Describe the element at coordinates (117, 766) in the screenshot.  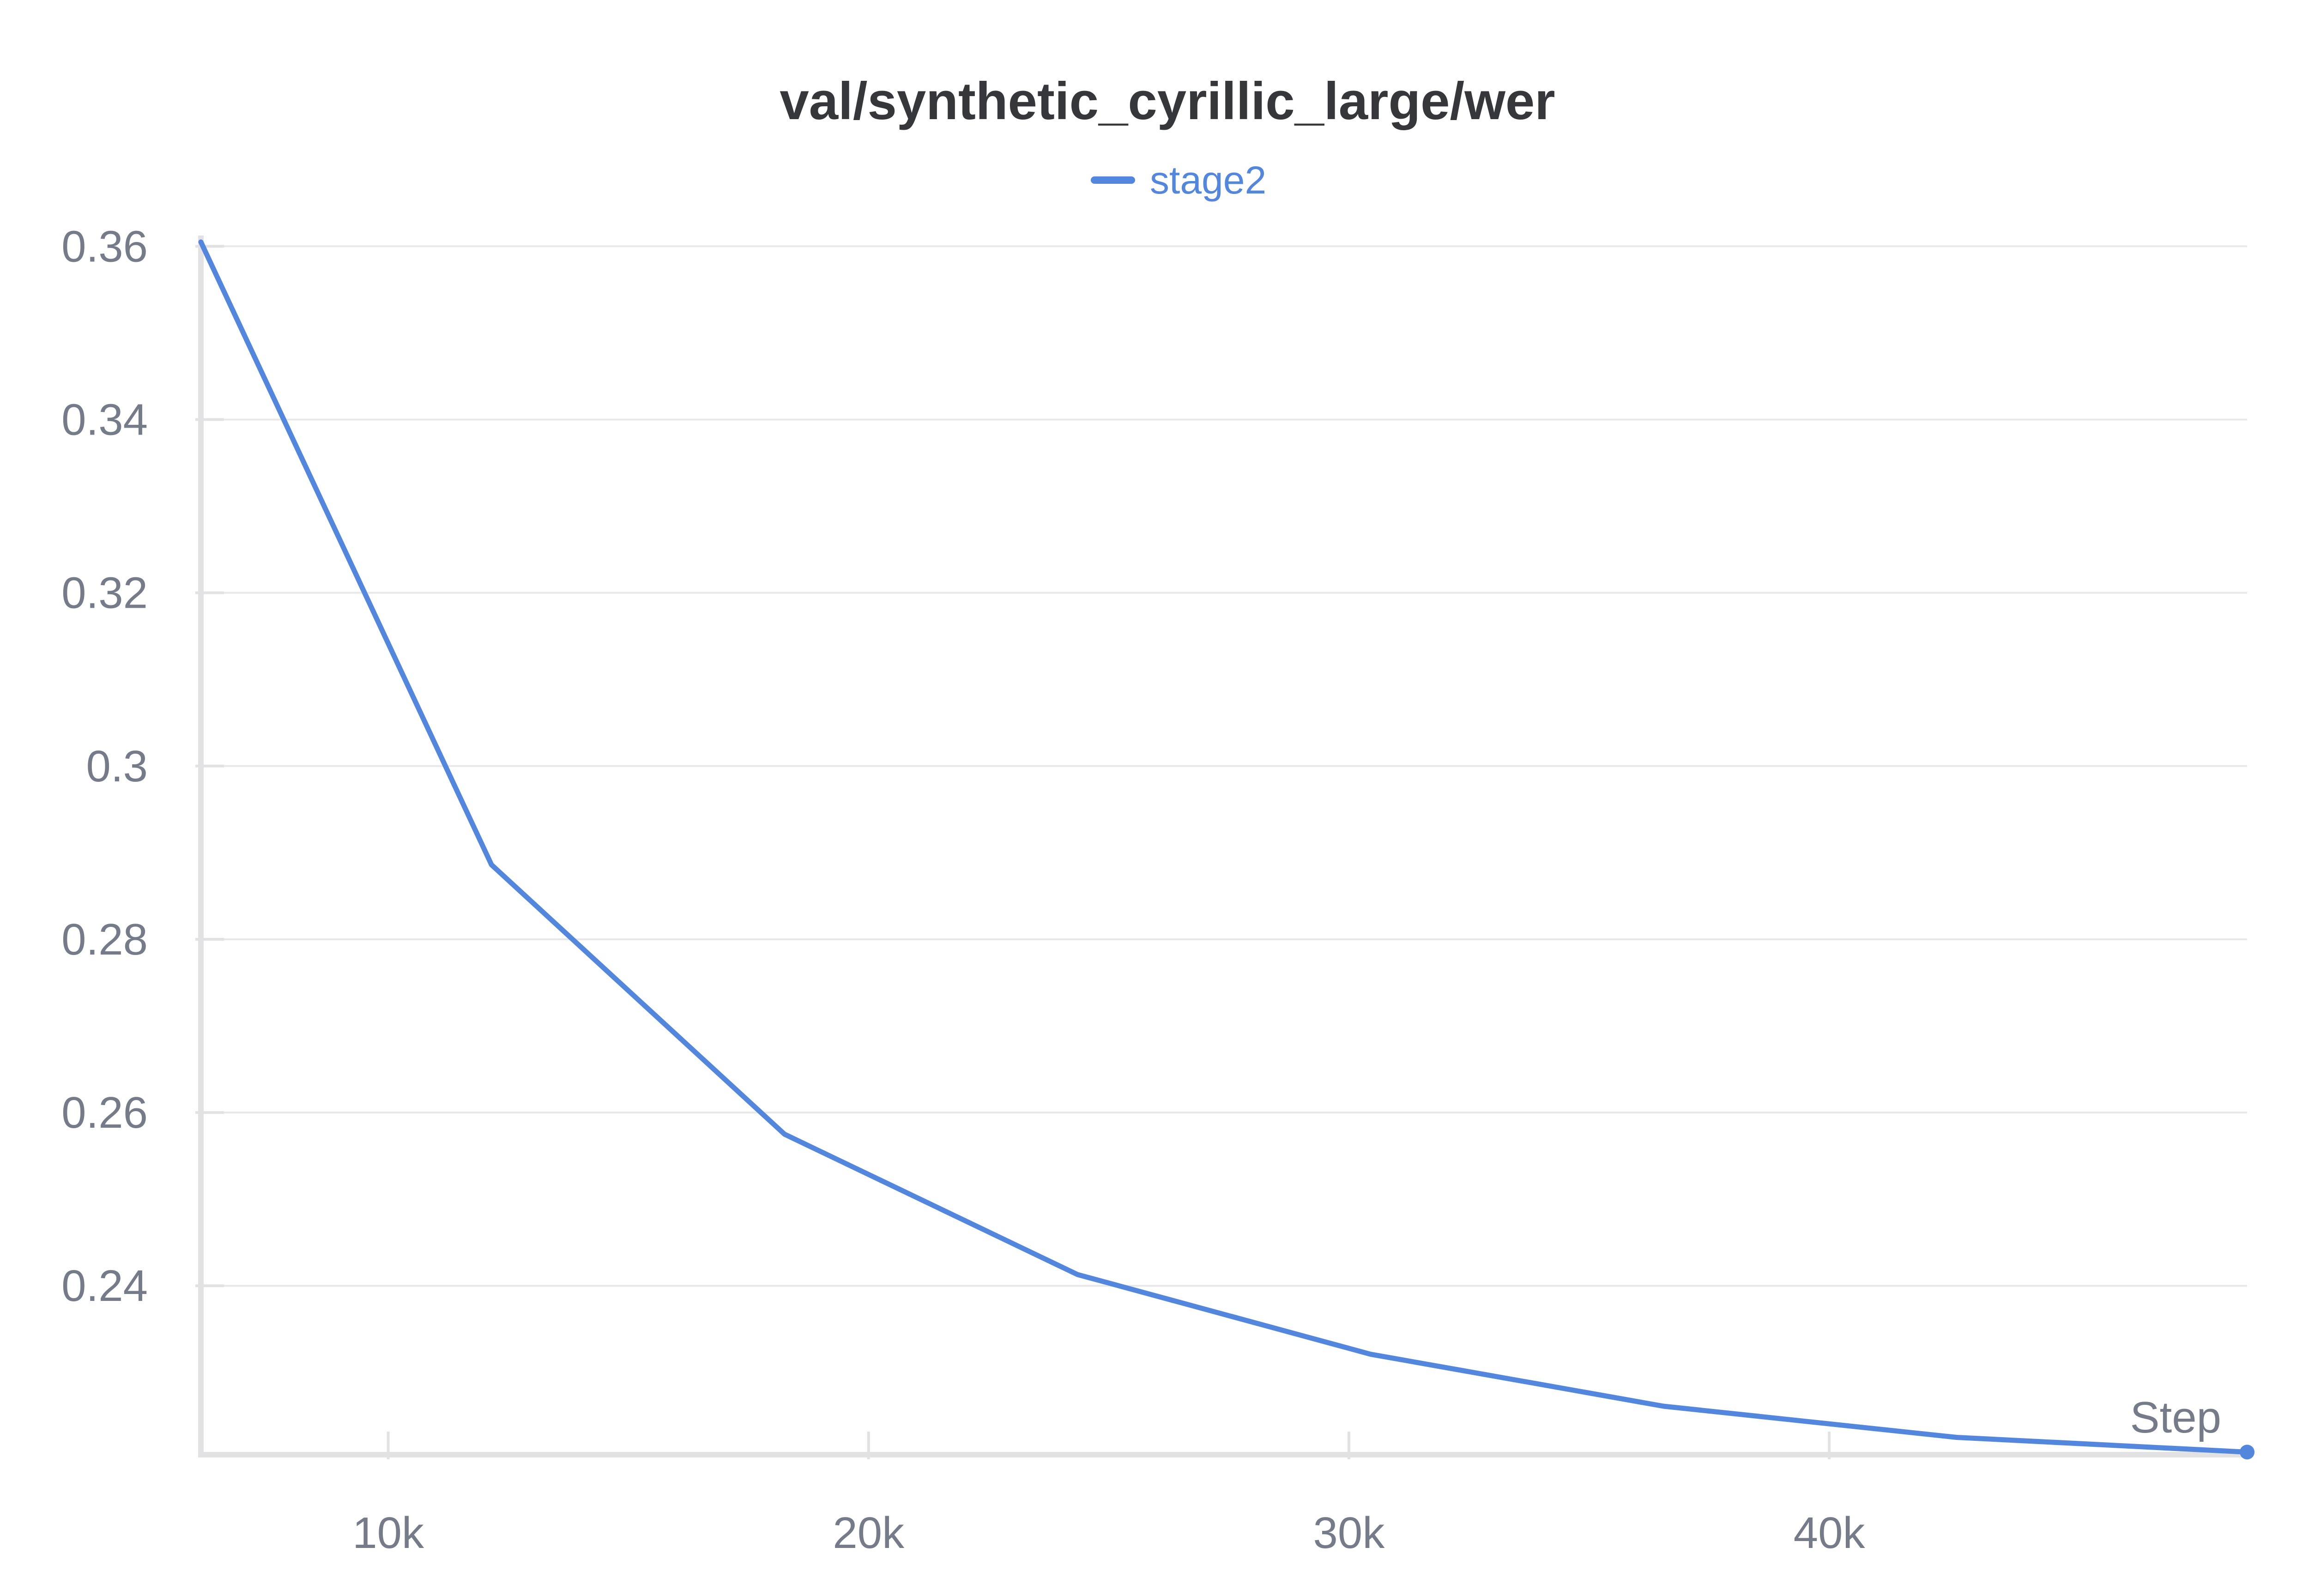
I see `y-tick-label: 0.3` at that location.